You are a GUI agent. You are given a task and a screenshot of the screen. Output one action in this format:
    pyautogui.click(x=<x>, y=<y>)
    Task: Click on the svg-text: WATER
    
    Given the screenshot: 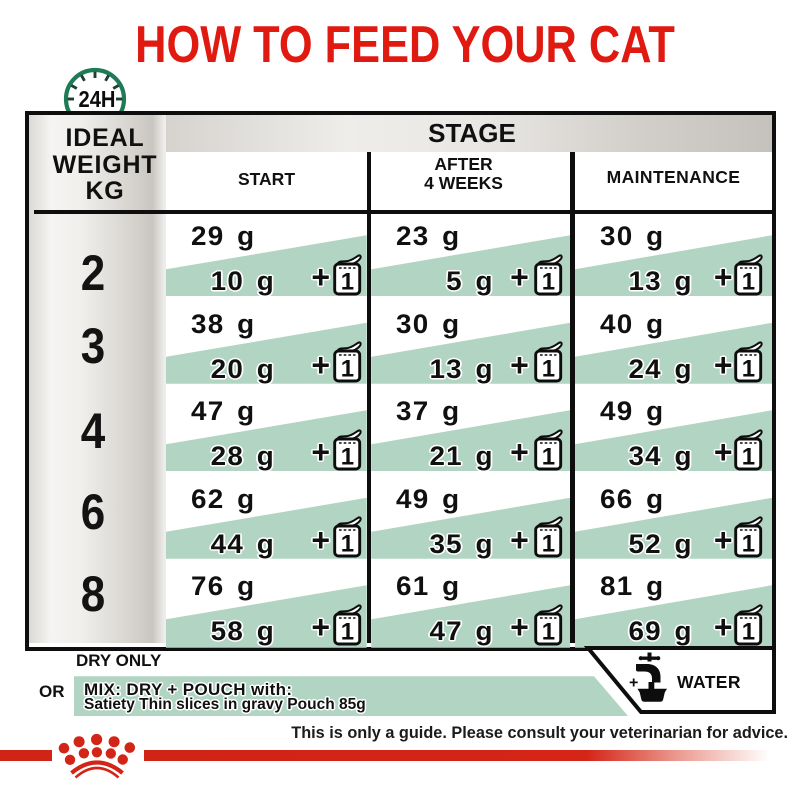 What is the action you would take?
    pyautogui.click(x=709, y=682)
    